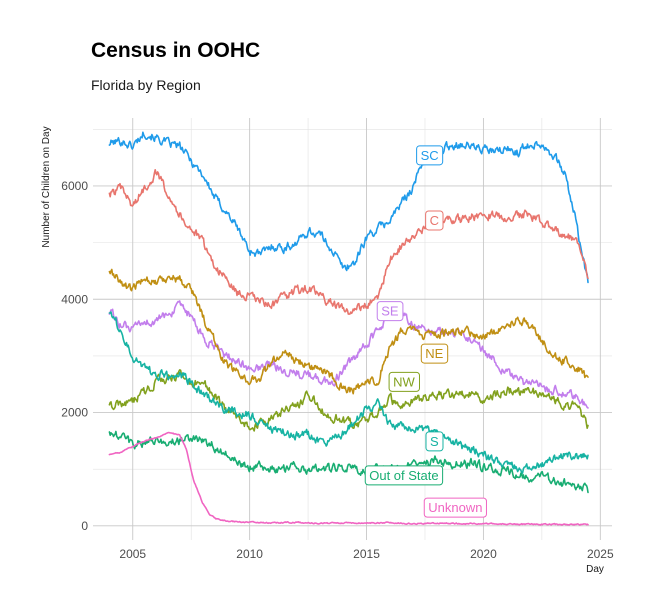  What do you see at coordinates (600, 554) in the screenshot?
I see `x-tick-label: 2025` at bounding box center [600, 554].